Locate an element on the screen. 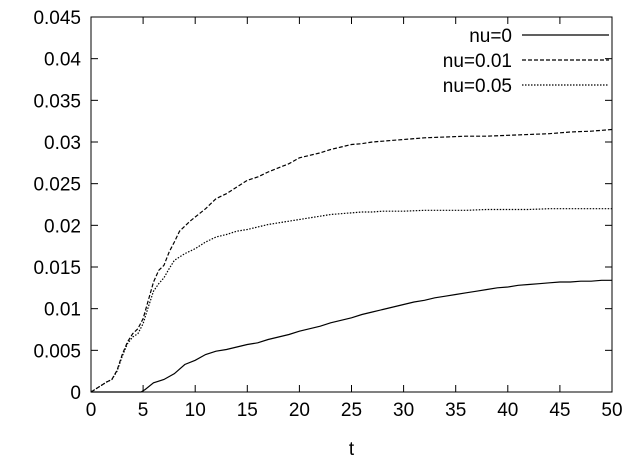 This screenshot has height=462, width=626. y-tick-label: 0.03 is located at coordinates (62, 143).